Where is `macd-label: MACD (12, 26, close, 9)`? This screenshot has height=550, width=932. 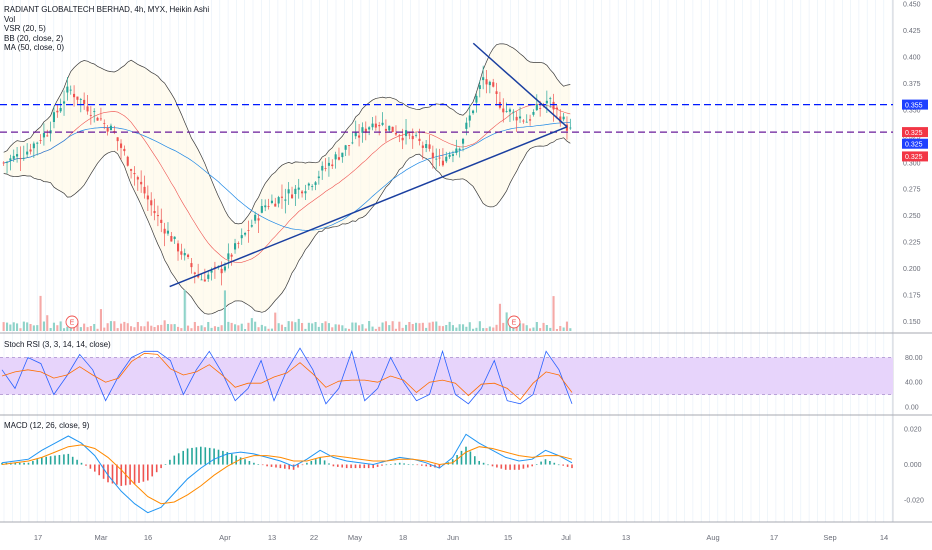
macd-label: MACD (12, 26, close, 9) is located at coordinates (47, 425).